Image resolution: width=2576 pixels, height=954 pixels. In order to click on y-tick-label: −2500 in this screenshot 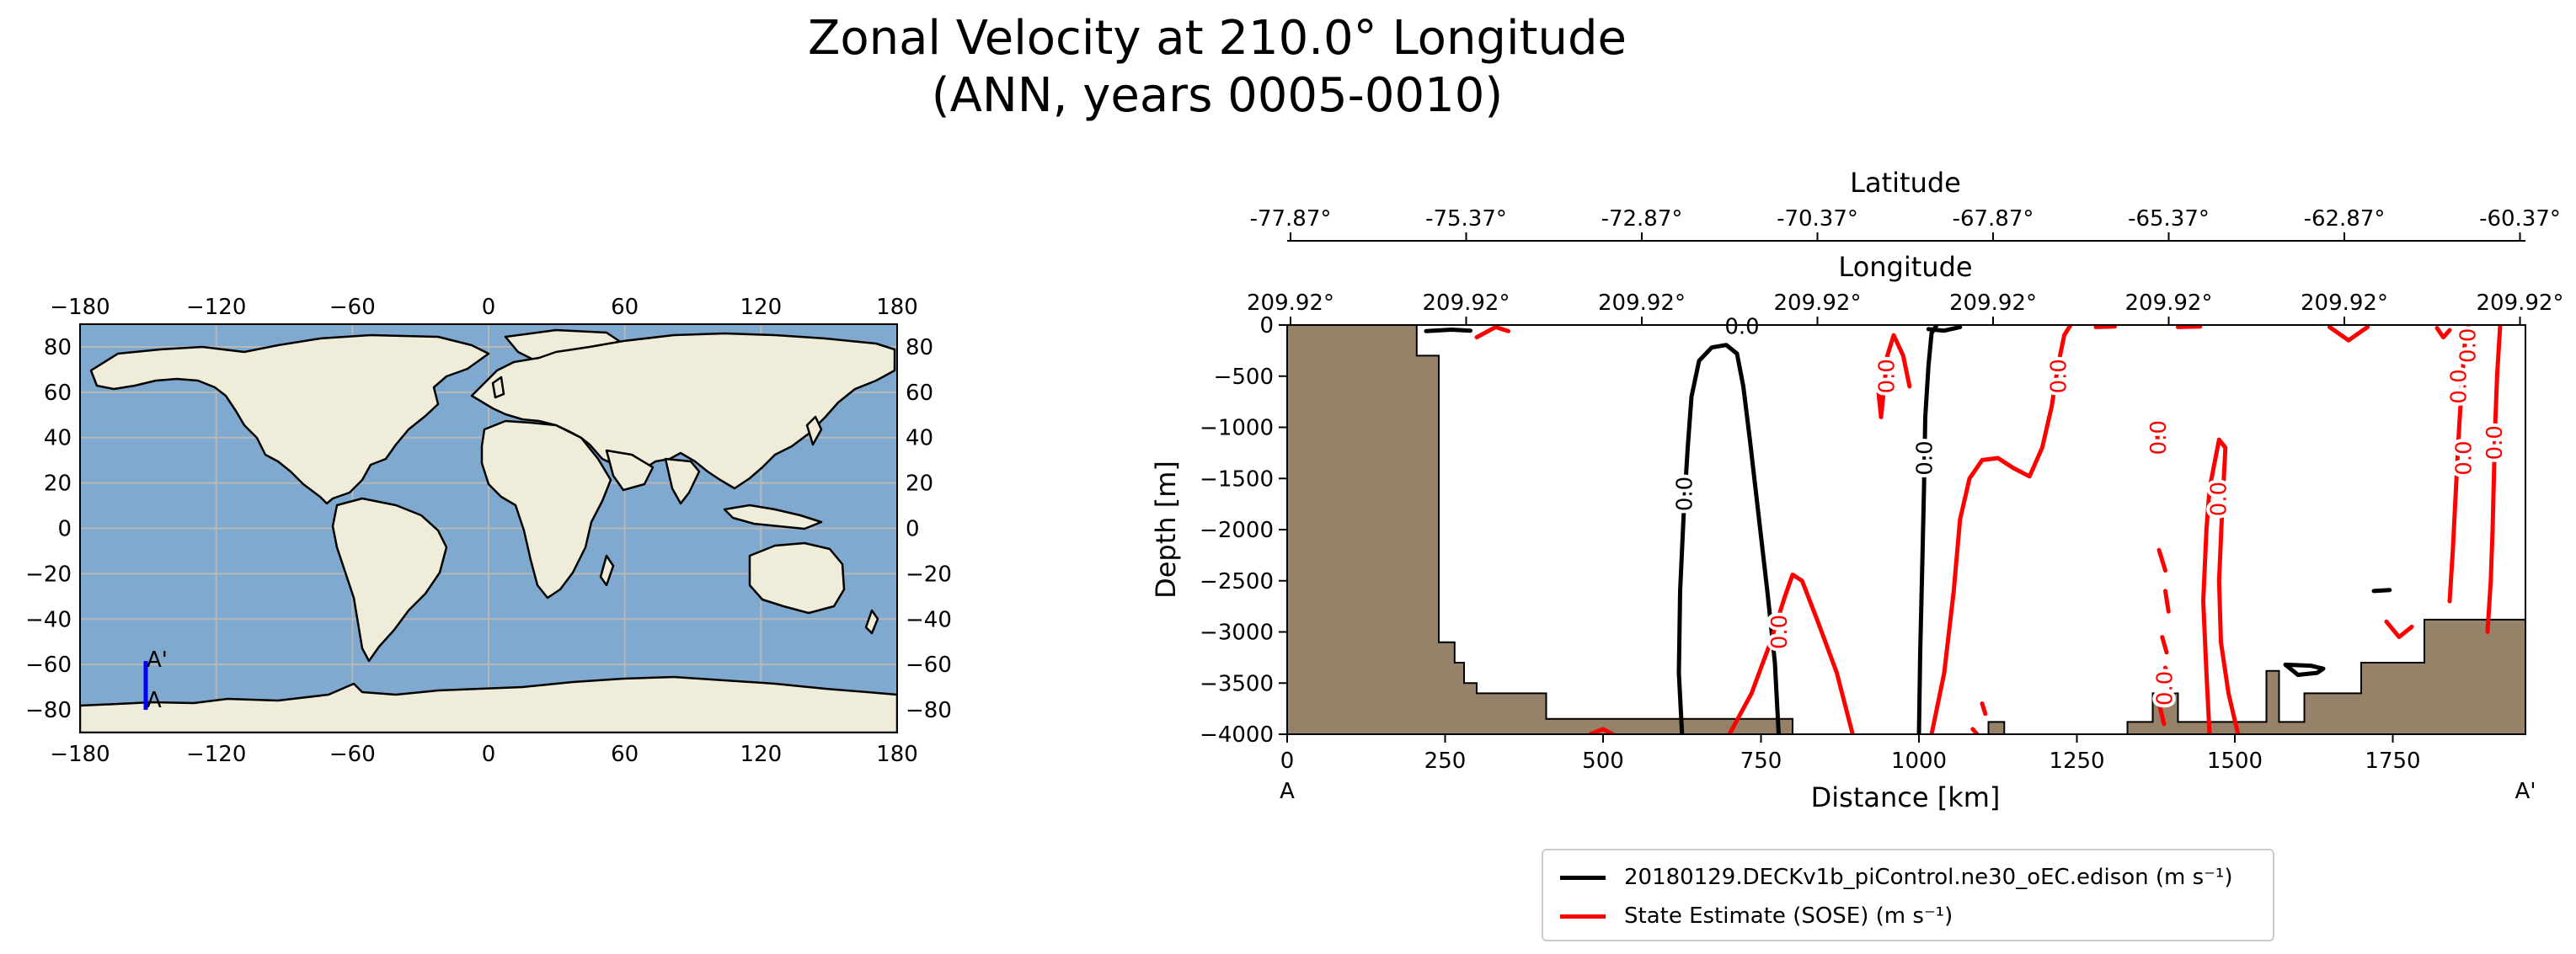, I will do `click(1237, 581)`.